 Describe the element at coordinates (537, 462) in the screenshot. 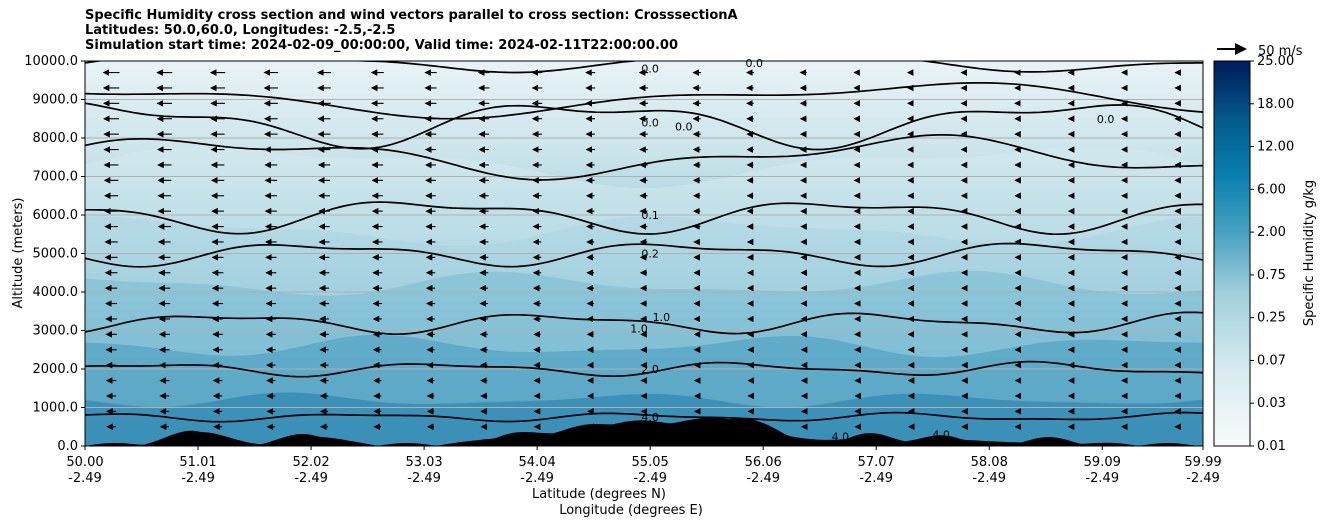

I see `x-tick-label-lat: 54.04` at that location.